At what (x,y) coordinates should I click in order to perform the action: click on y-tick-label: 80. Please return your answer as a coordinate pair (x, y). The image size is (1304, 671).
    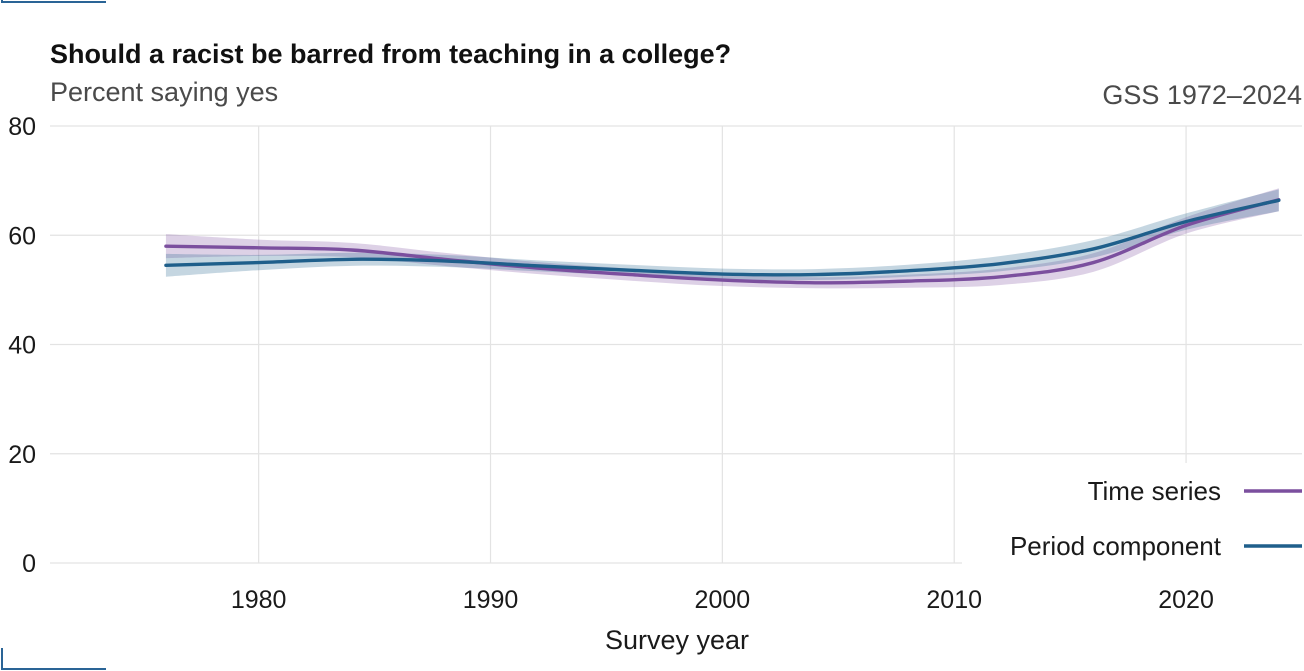
    Looking at the image, I should click on (22, 127).